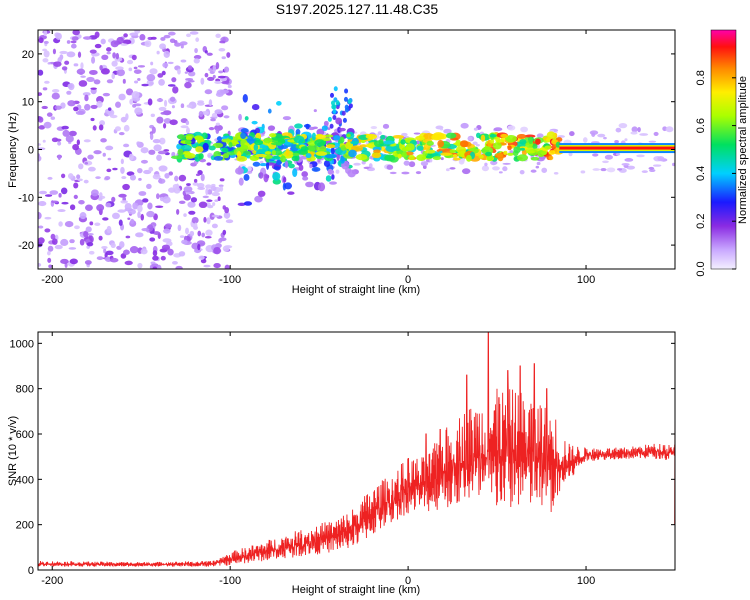  What do you see at coordinates (715, 173) in the screenshot?
I see `colorbar-ticks: 0.0 0.2 0.4 0.6 0.8` at bounding box center [715, 173].